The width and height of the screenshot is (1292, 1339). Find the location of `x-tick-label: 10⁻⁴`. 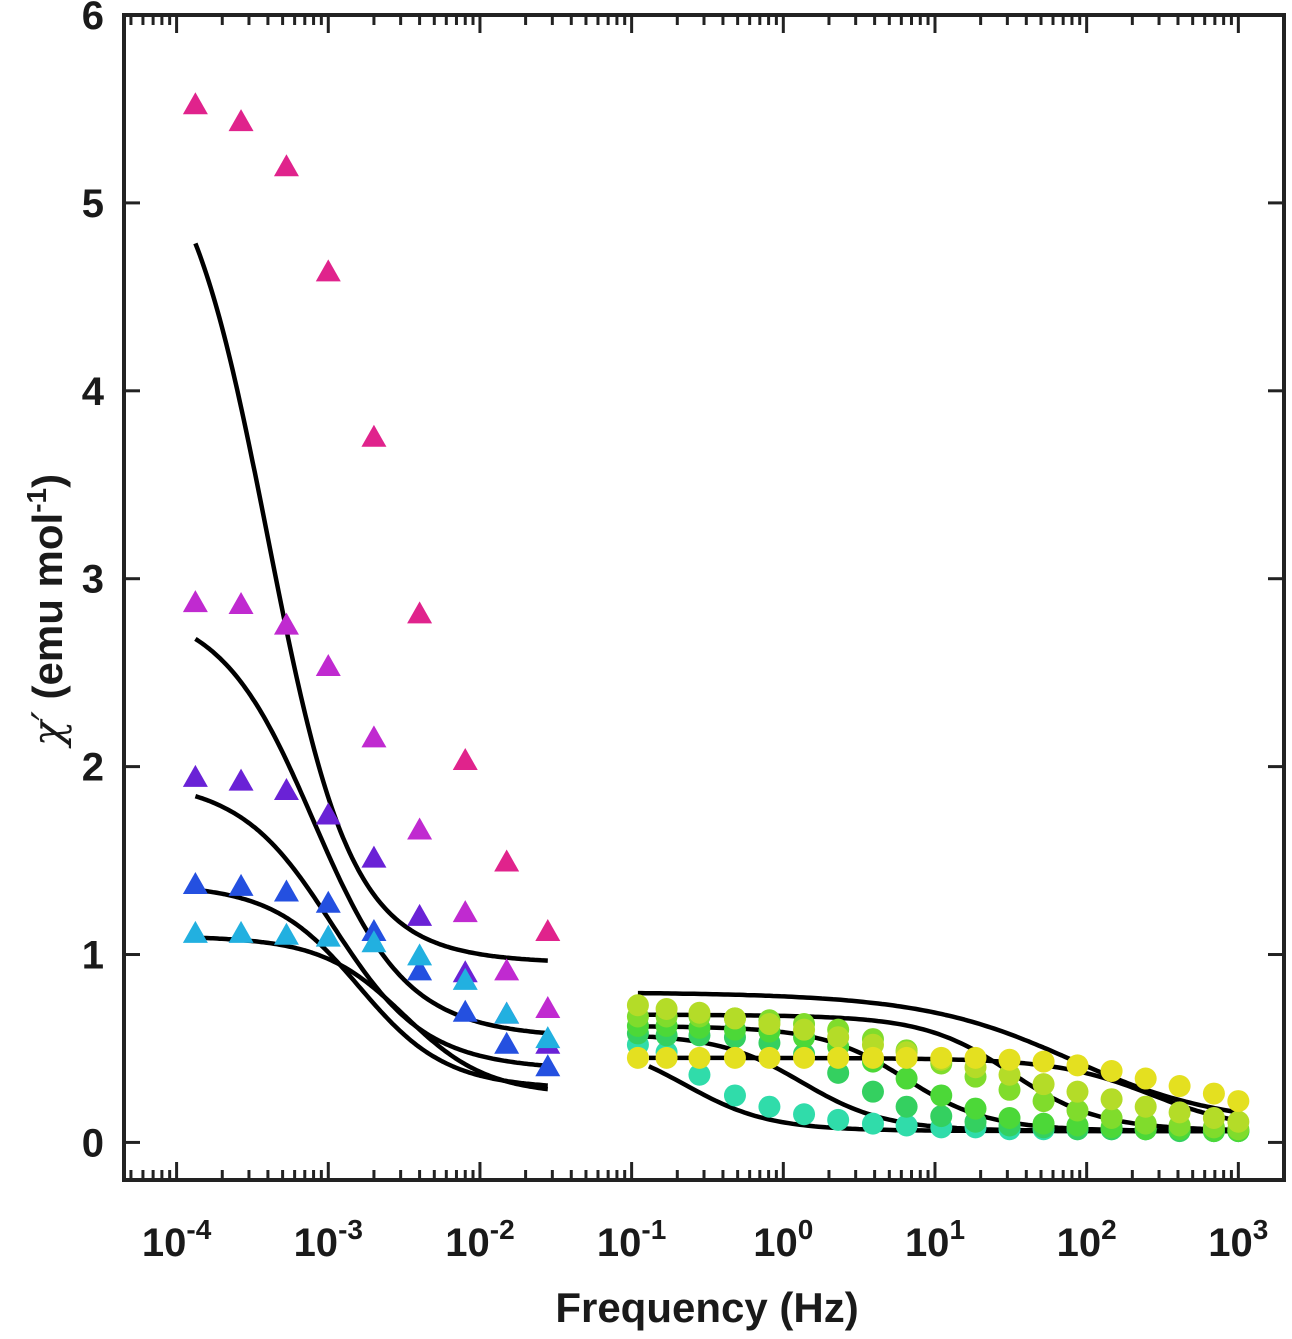

x-tick-label: 10⁻⁴ is located at coordinates (177, 1239).